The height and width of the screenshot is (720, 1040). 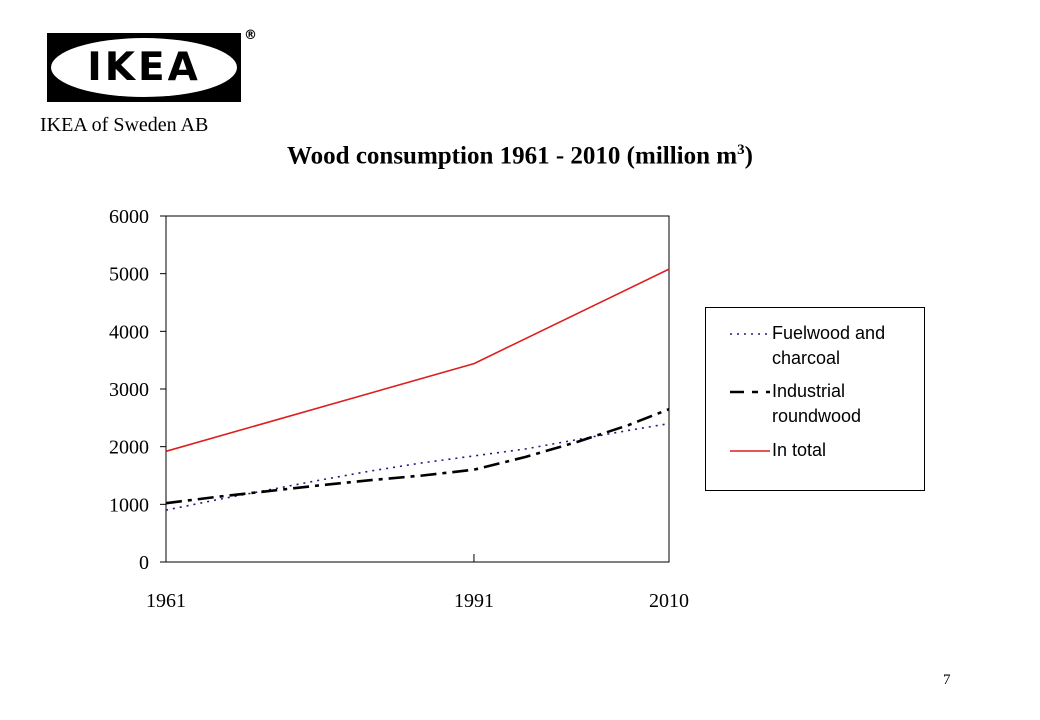 What do you see at coordinates (750, 334) in the screenshot?
I see `legend-swatch-fuelwood` at bounding box center [750, 334].